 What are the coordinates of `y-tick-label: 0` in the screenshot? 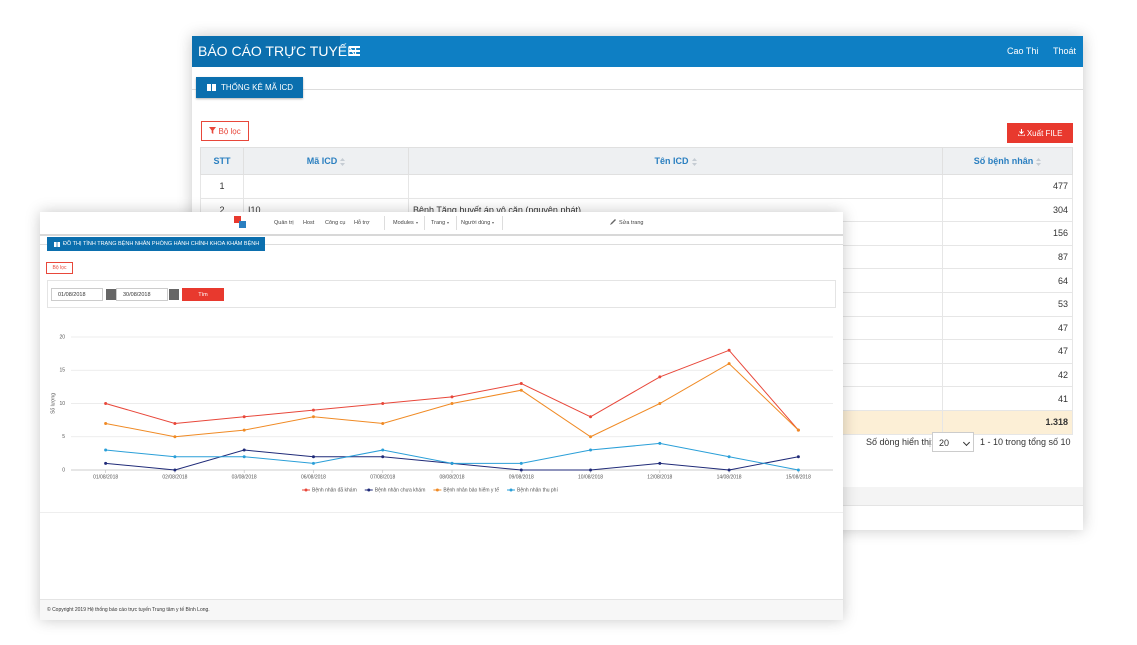 It's located at (63, 470).